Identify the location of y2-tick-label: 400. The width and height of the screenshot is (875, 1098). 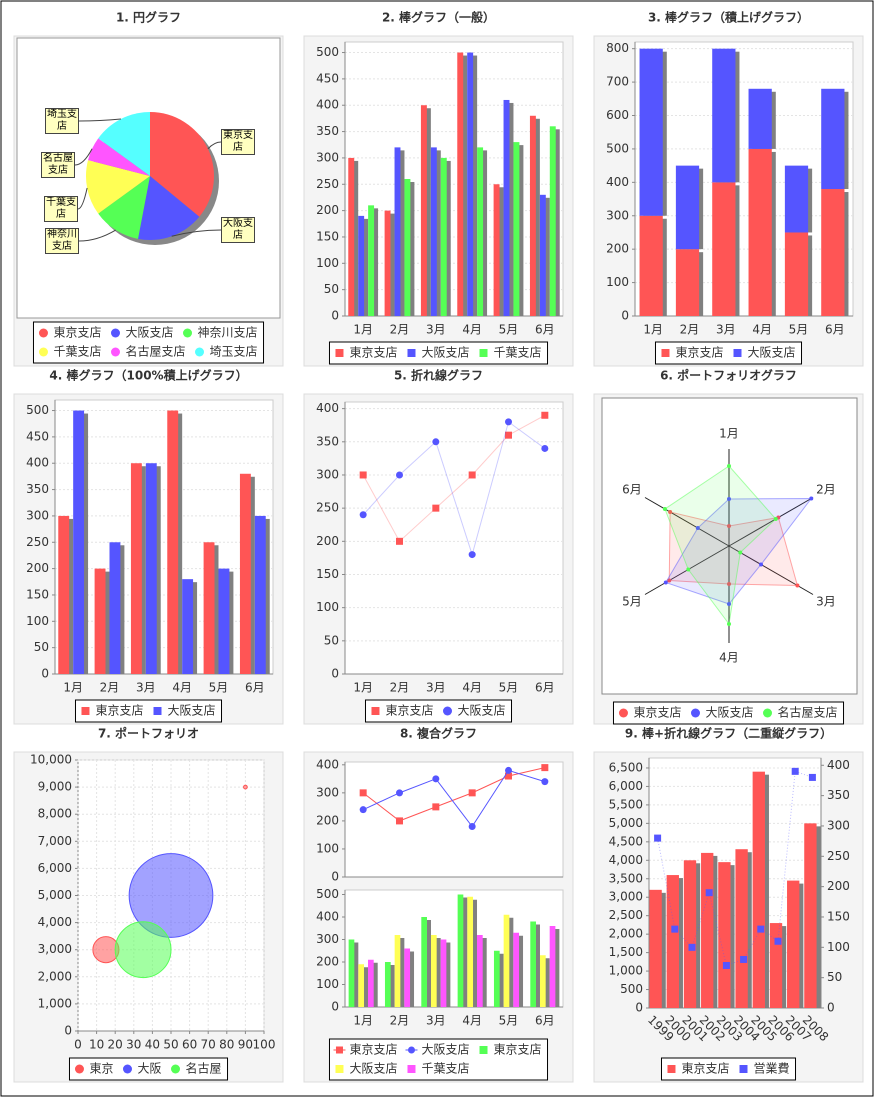
(838, 765).